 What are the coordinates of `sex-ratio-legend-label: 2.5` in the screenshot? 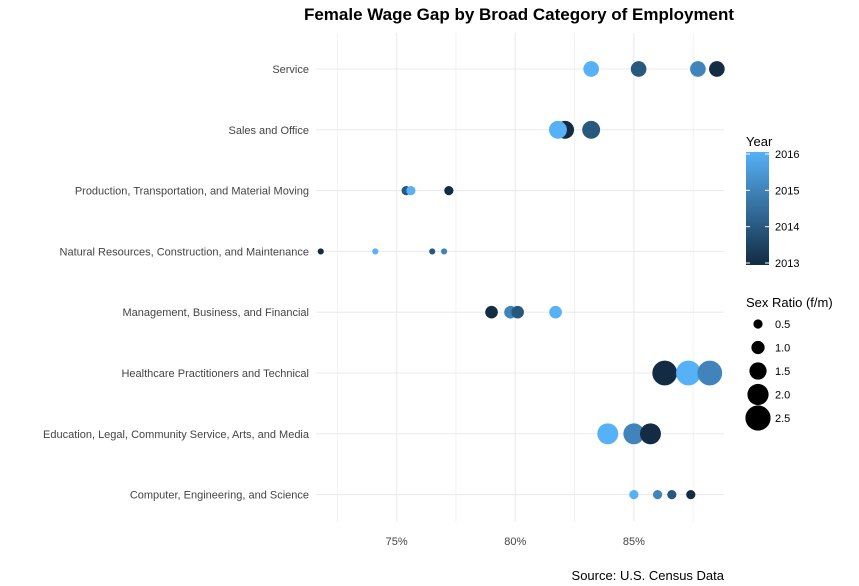 It's located at (782, 419).